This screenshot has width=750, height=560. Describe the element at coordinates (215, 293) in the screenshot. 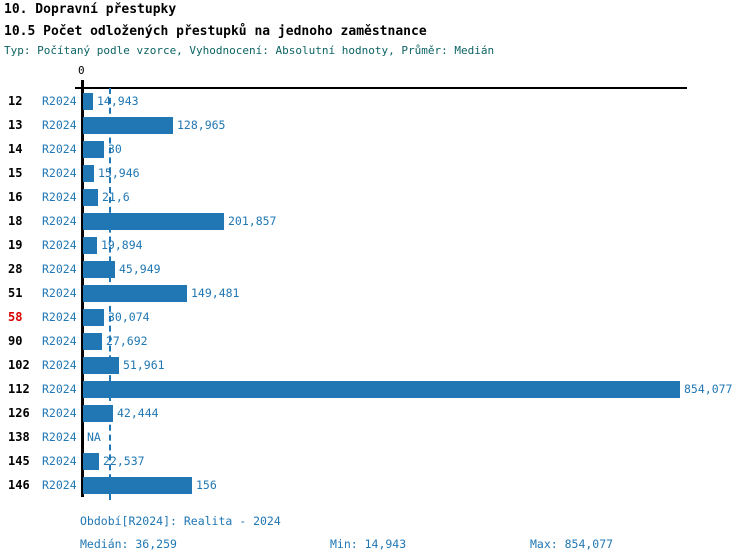

I see `bar-value-label: 149,481` at that location.